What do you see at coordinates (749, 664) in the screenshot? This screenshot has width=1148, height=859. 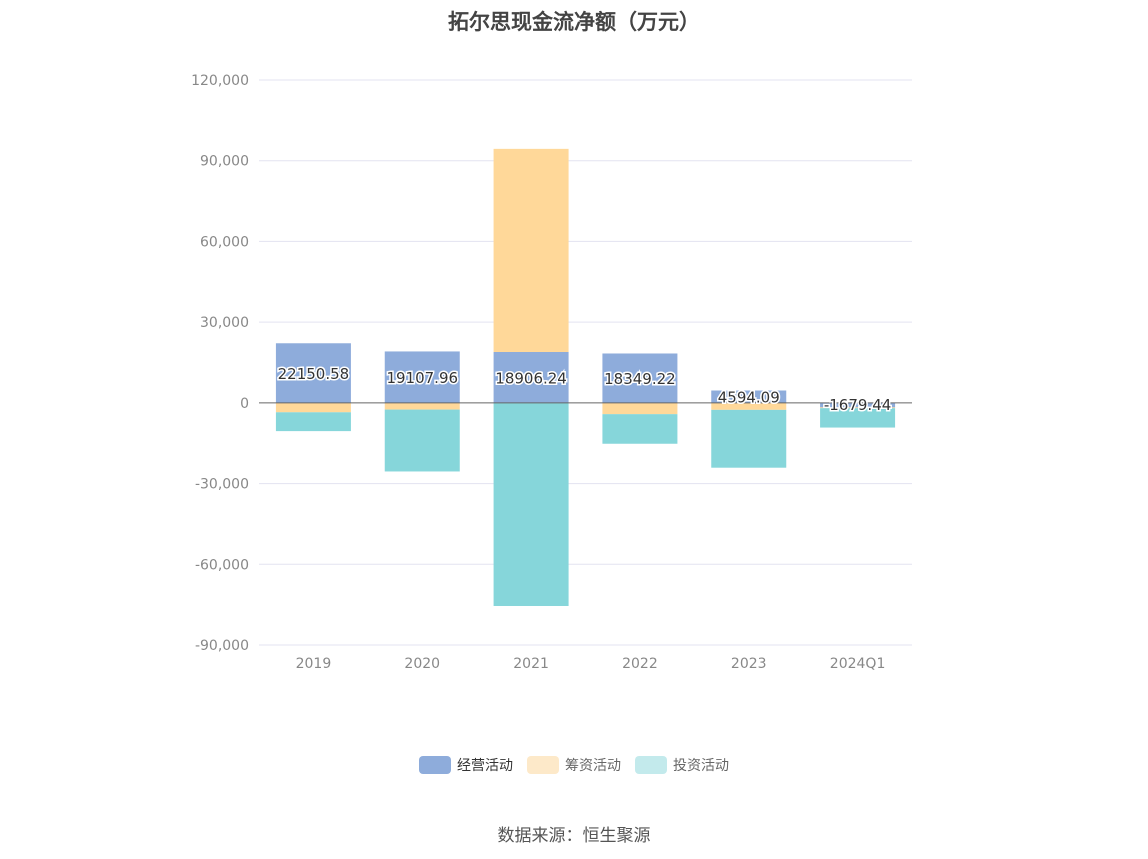 I see `x-tick-label: 2023` at bounding box center [749, 664].